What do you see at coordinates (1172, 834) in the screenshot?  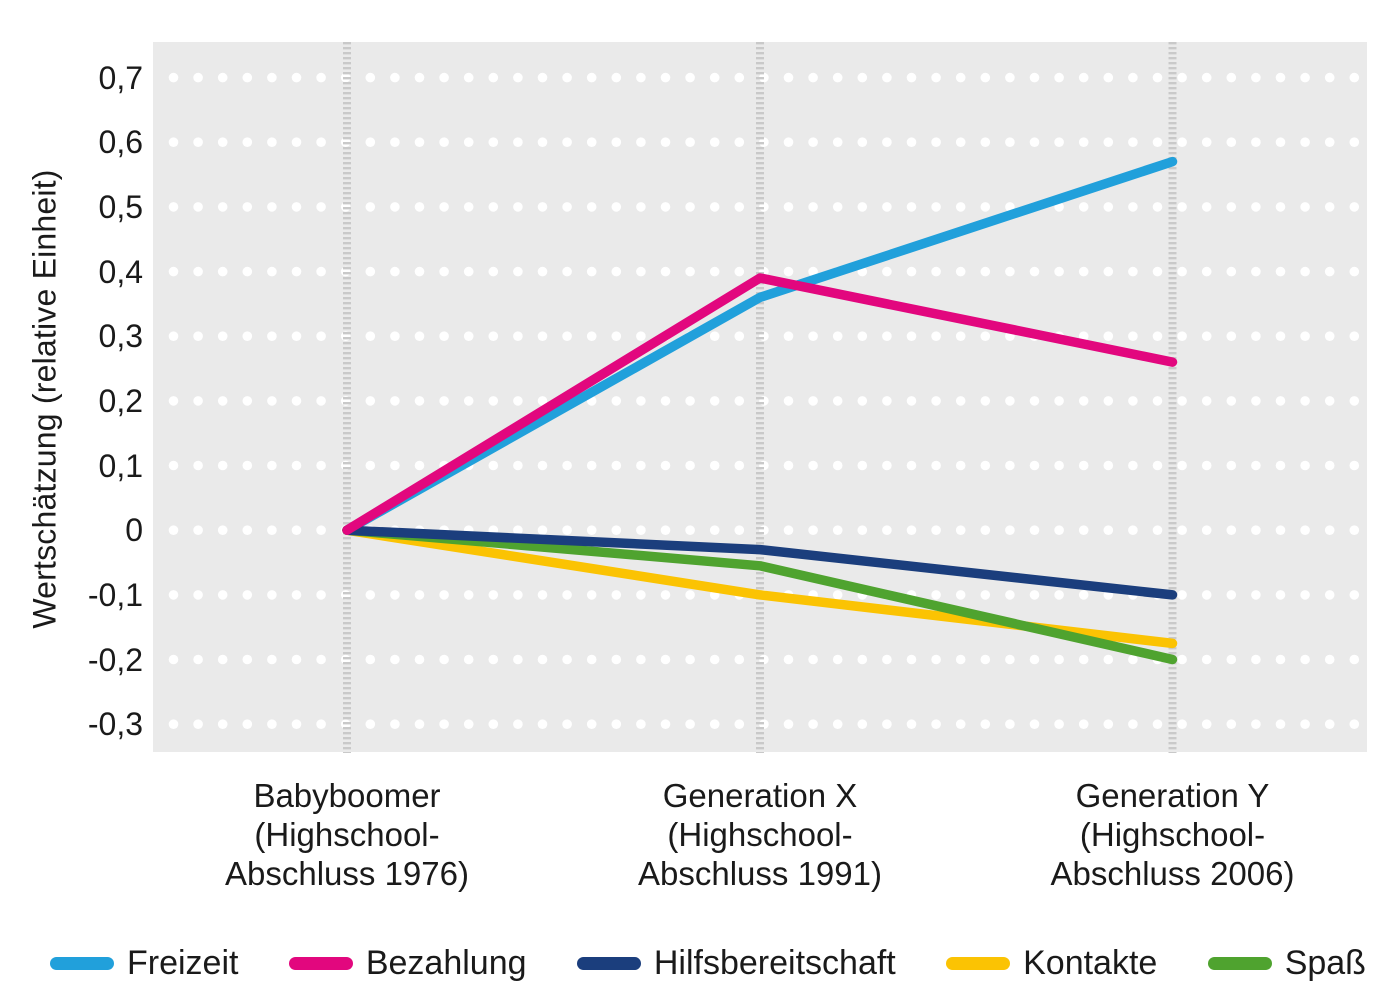 I see `category-label-line: (Highschool-` at bounding box center [1172, 834].